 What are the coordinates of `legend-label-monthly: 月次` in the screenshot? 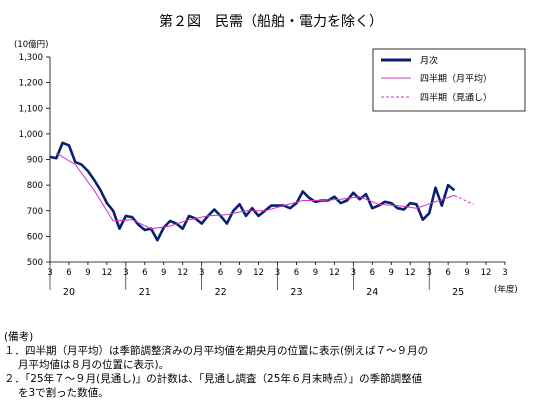 It's located at (429, 61).